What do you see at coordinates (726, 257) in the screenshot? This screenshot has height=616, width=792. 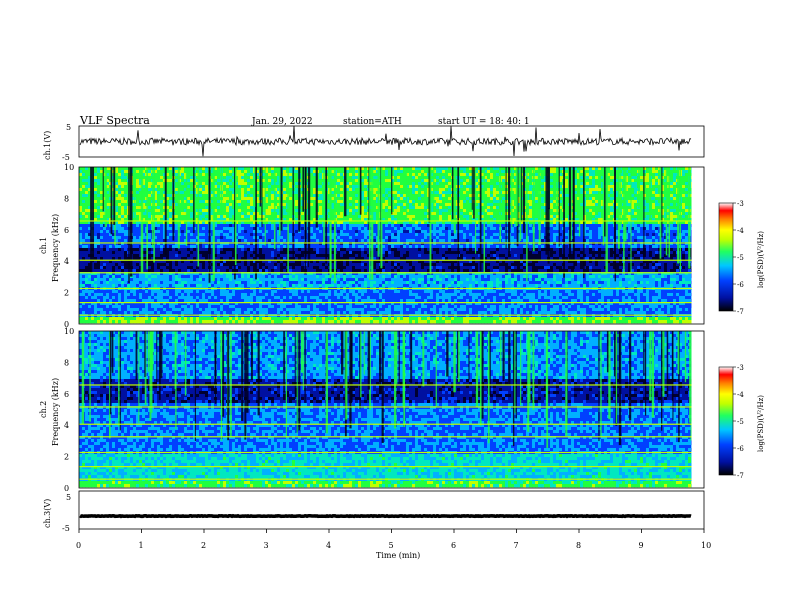 I see `ch1-colorbar-gradient` at bounding box center [726, 257].